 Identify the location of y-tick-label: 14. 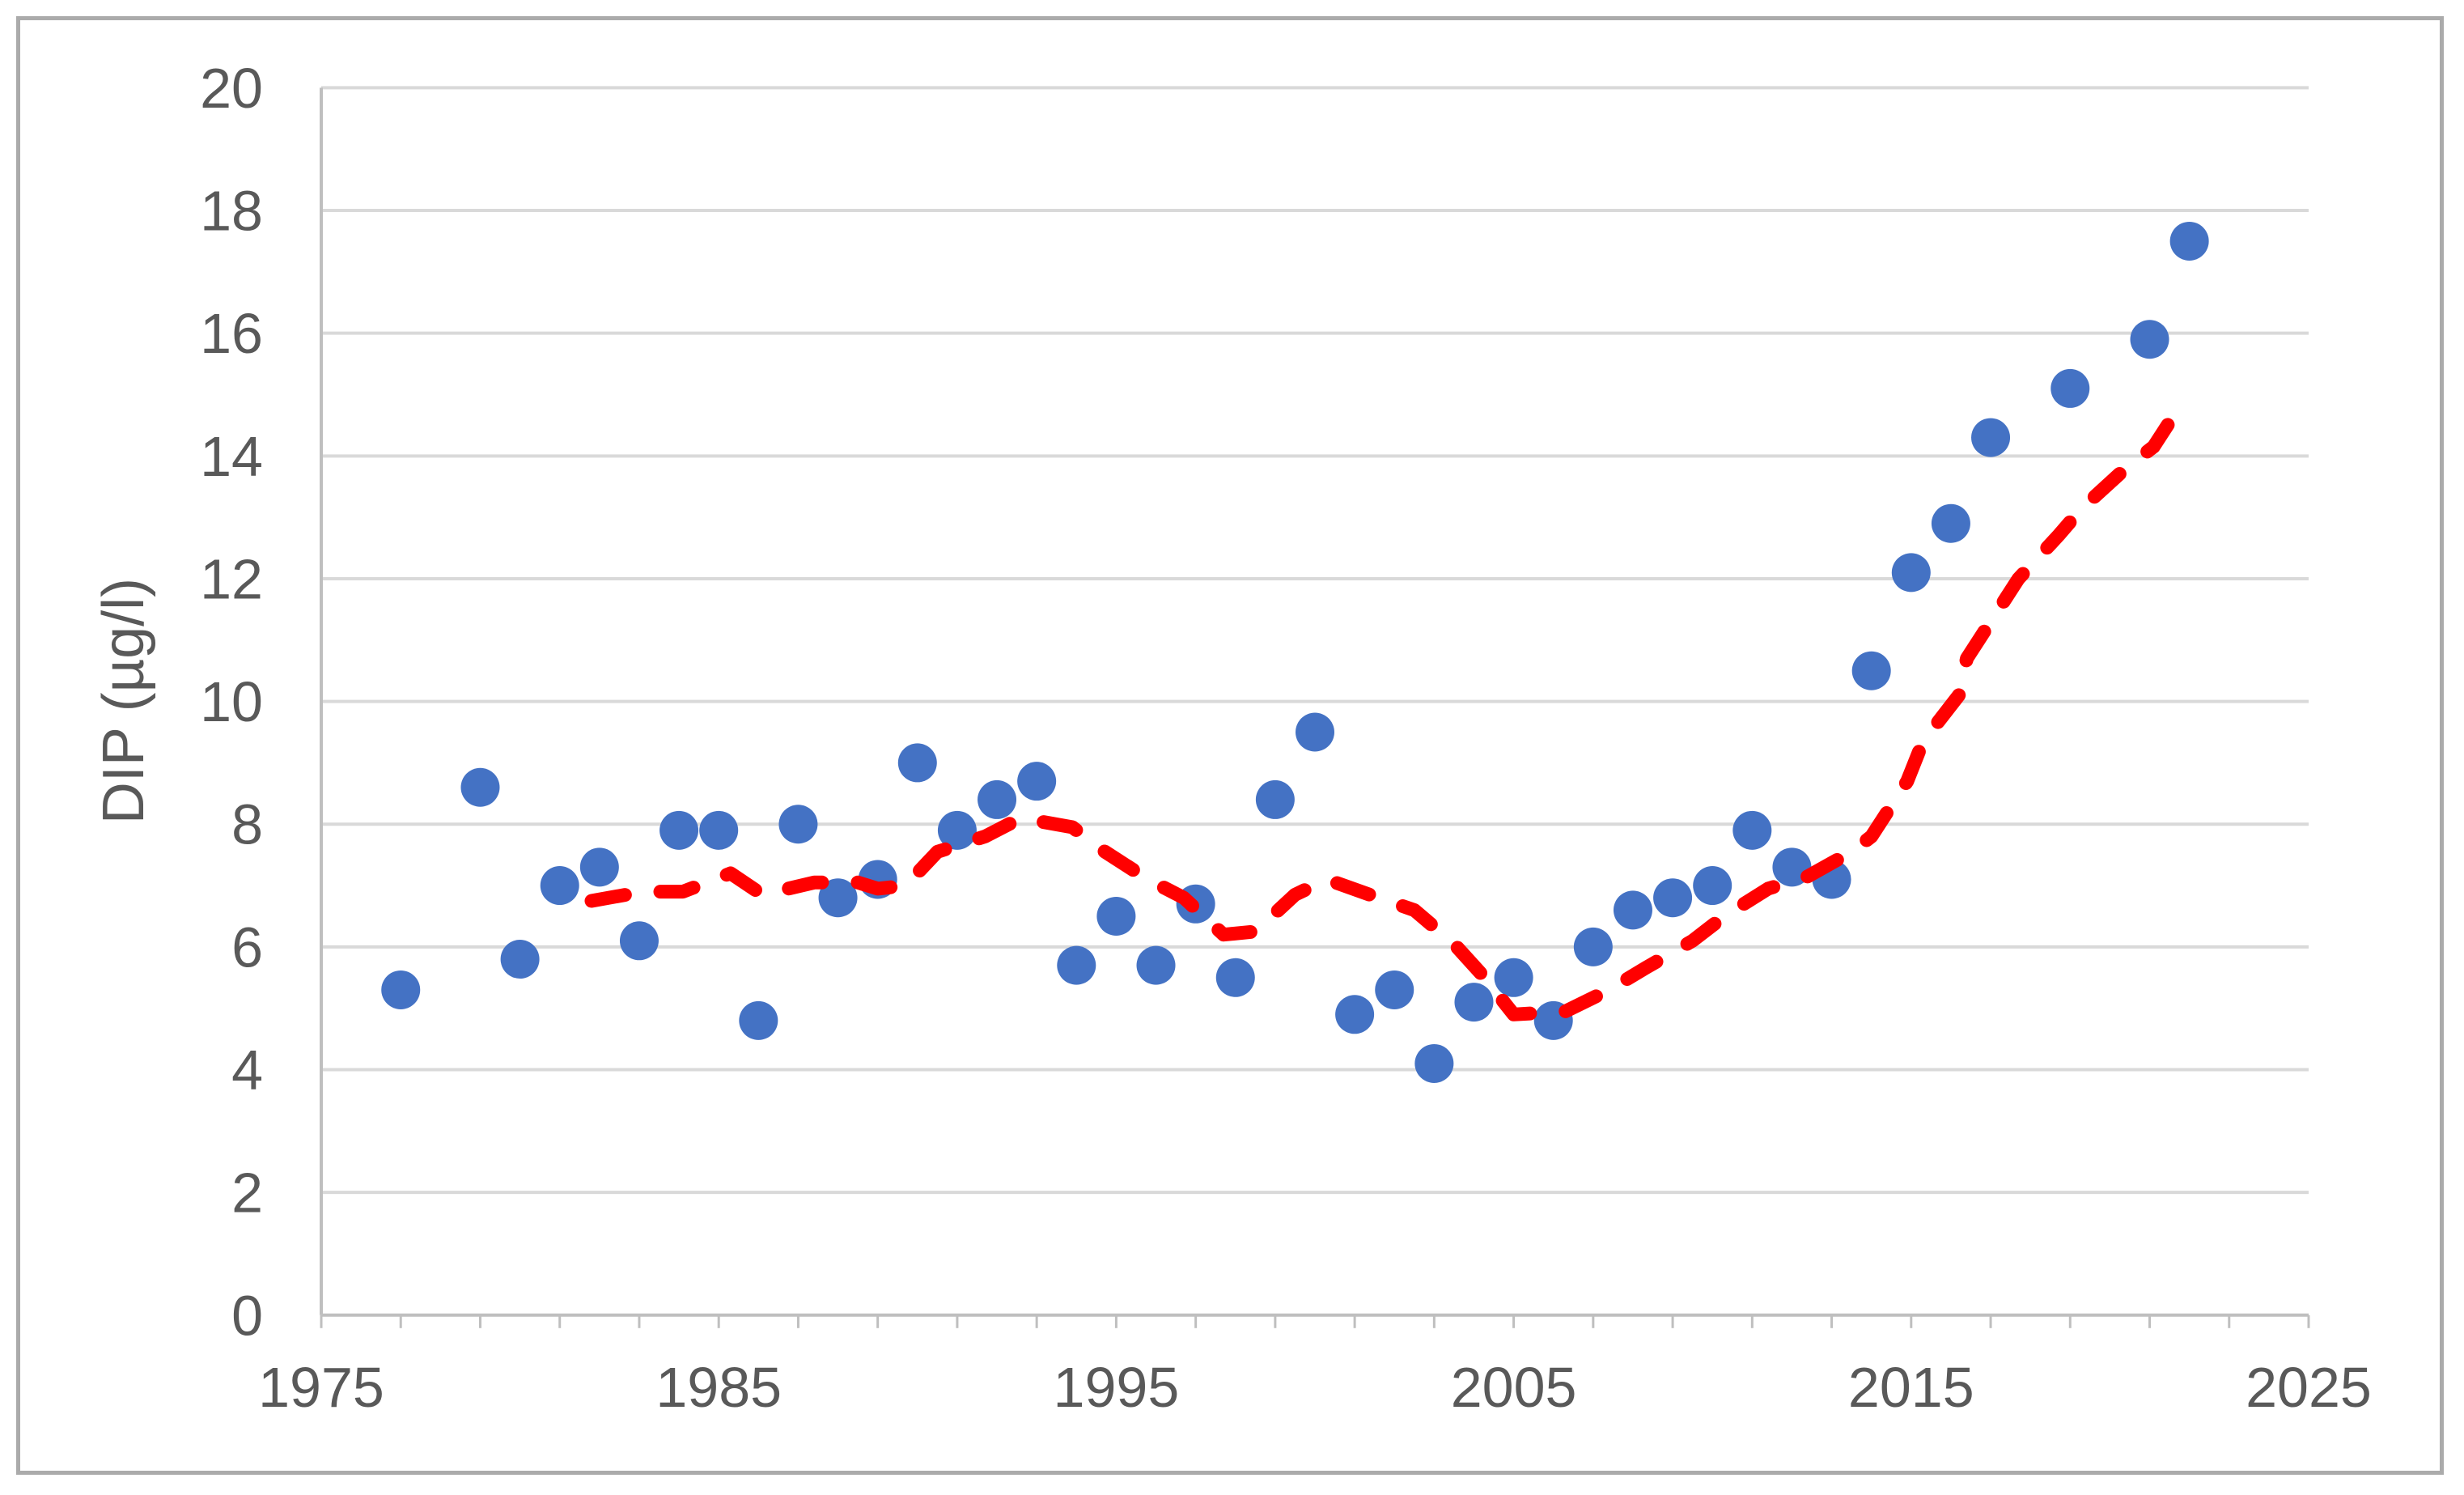
(231, 456).